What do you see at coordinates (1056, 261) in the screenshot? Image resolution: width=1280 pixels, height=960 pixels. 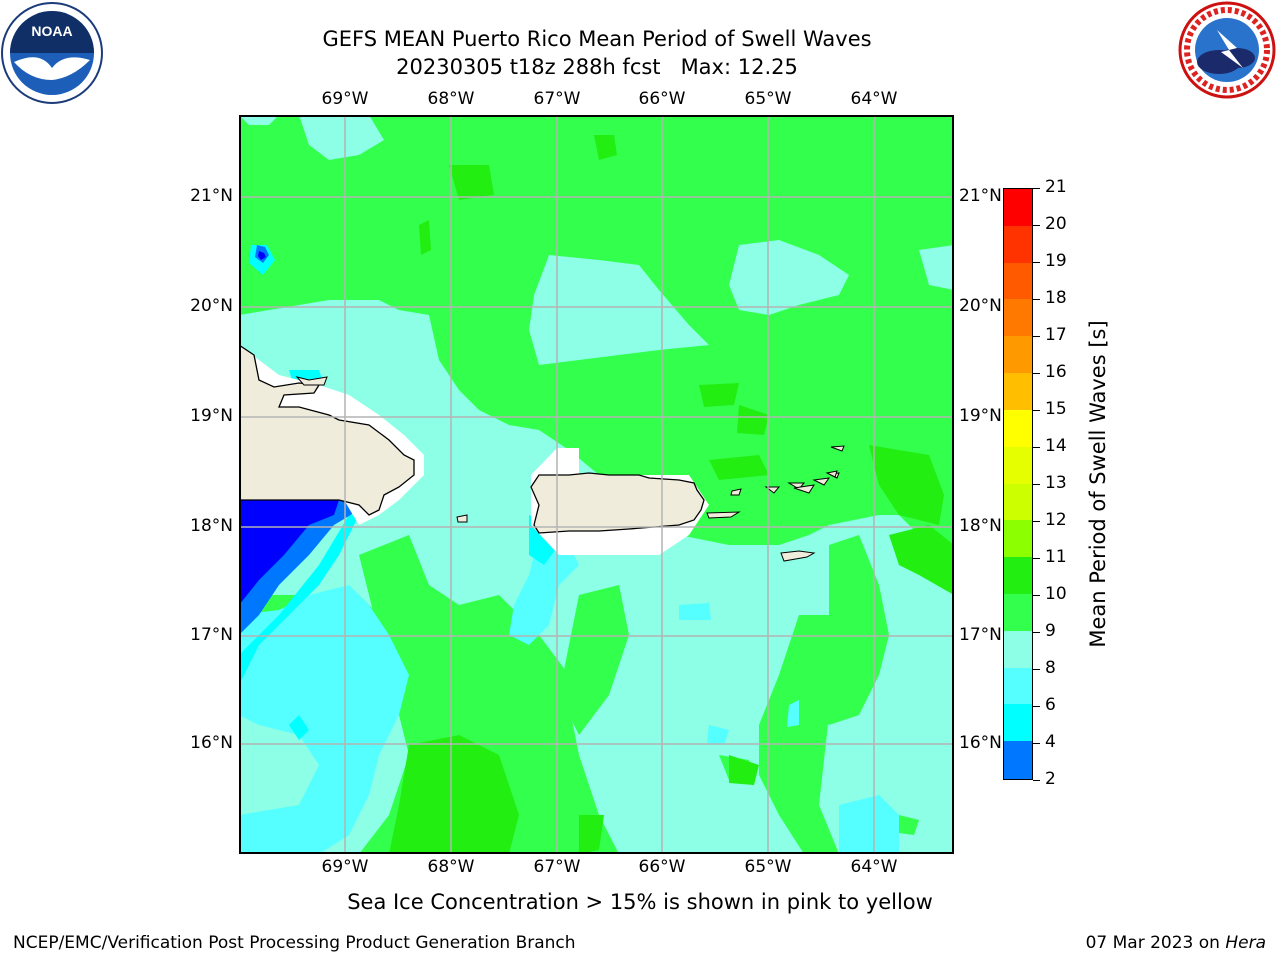 I see `colorbar-tick-label: 19` at bounding box center [1056, 261].